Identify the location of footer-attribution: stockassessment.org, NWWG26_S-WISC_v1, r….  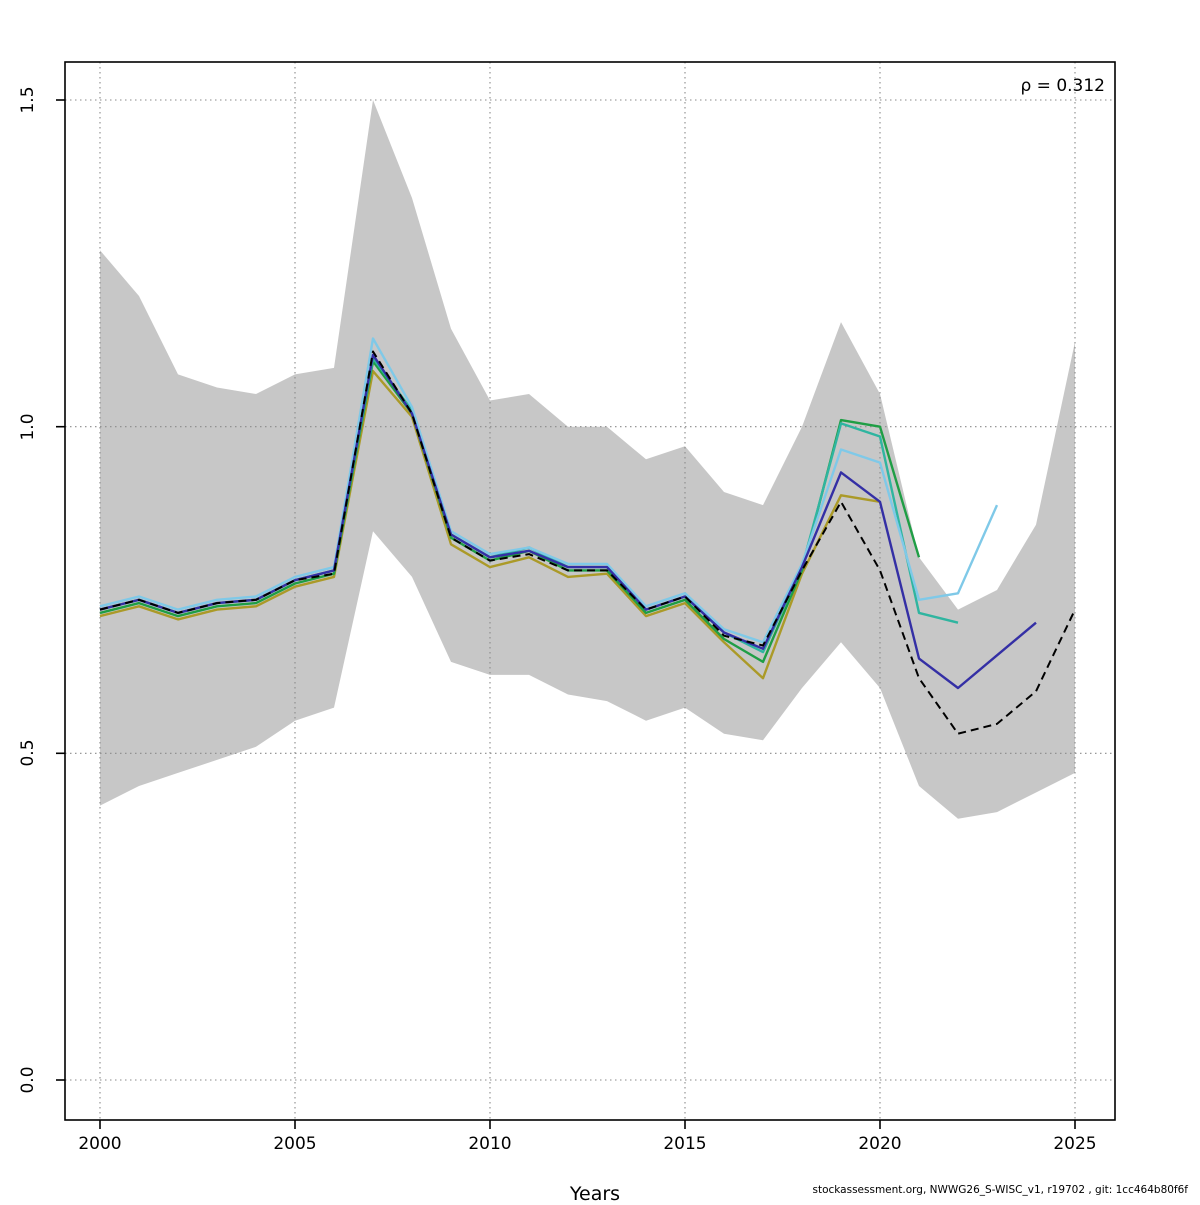
(1000, 1190).